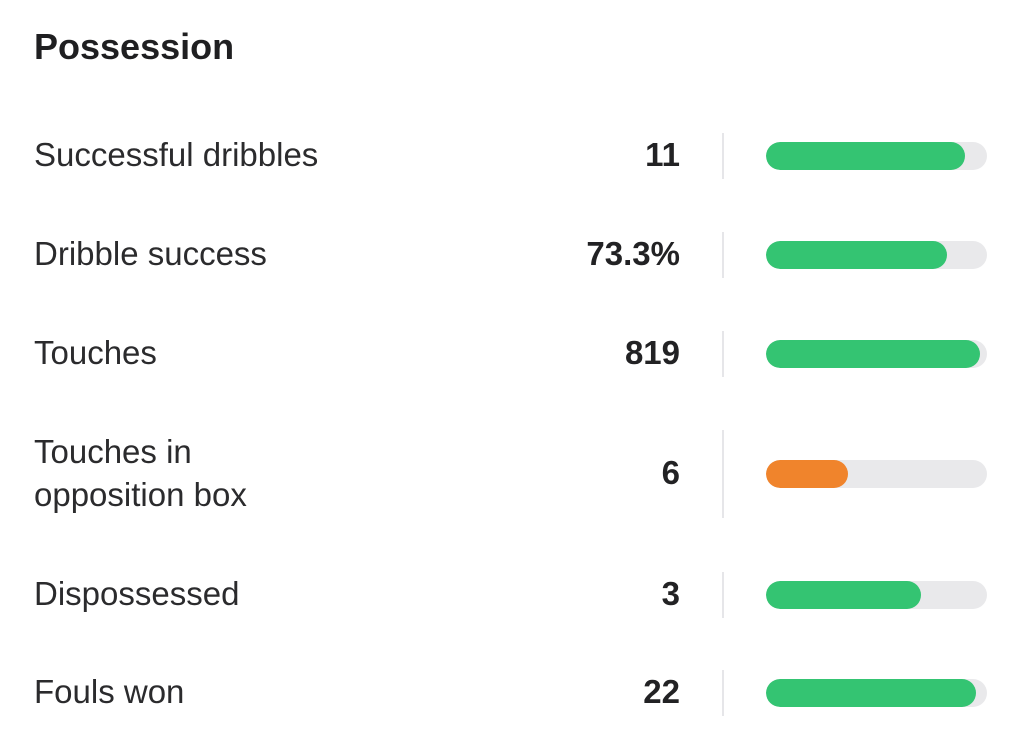  I want to click on stat-row-dispossessed: Dispossessed 3, so click(512, 595).